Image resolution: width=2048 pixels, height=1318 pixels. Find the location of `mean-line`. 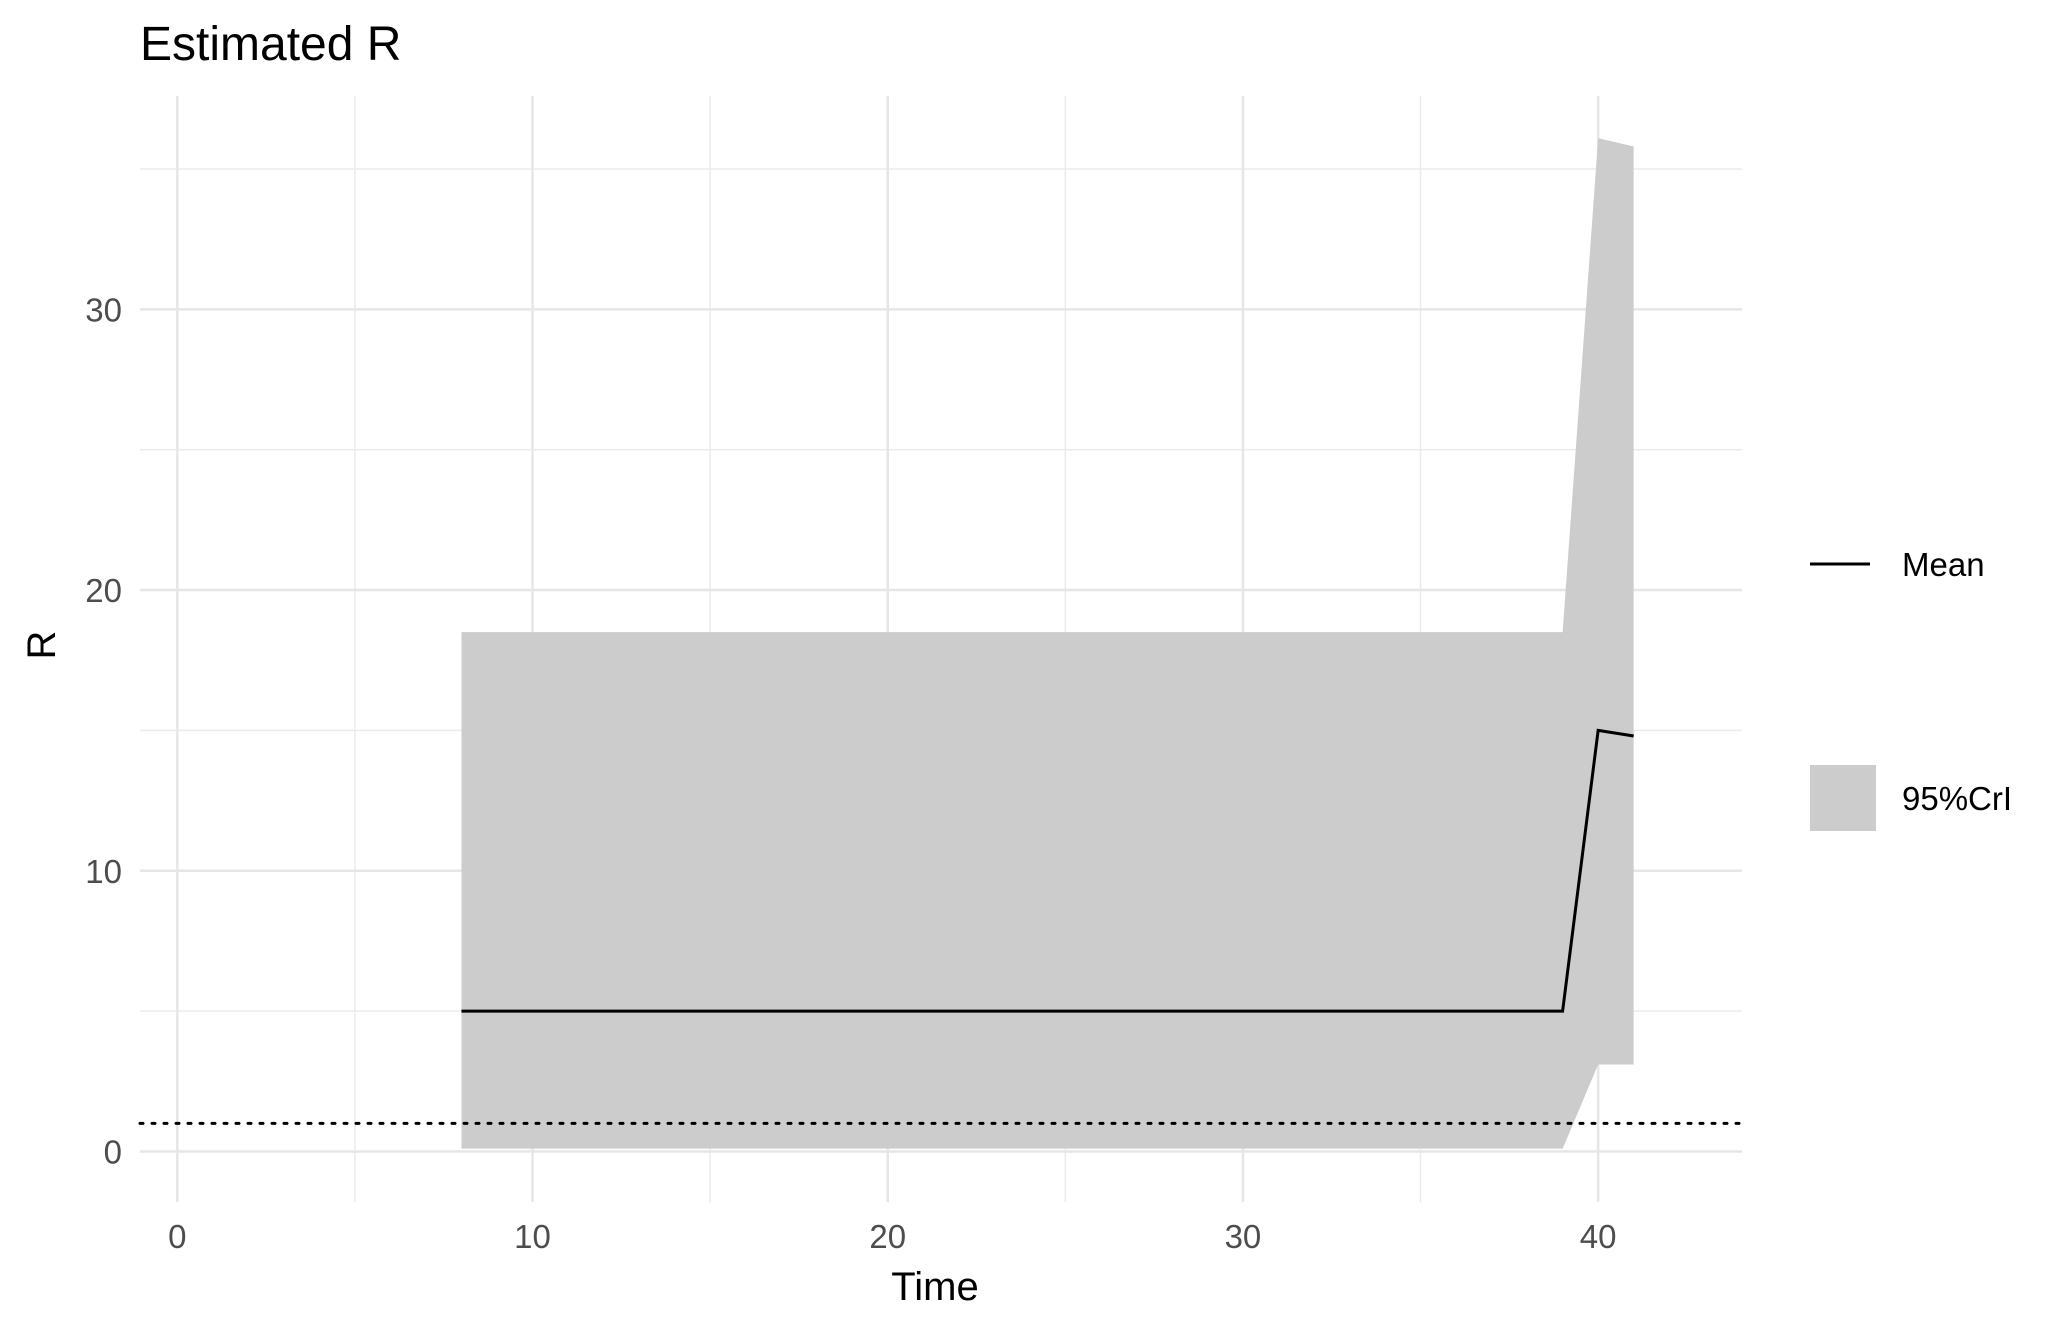

mean-line is located at coordinates (1047, 870).